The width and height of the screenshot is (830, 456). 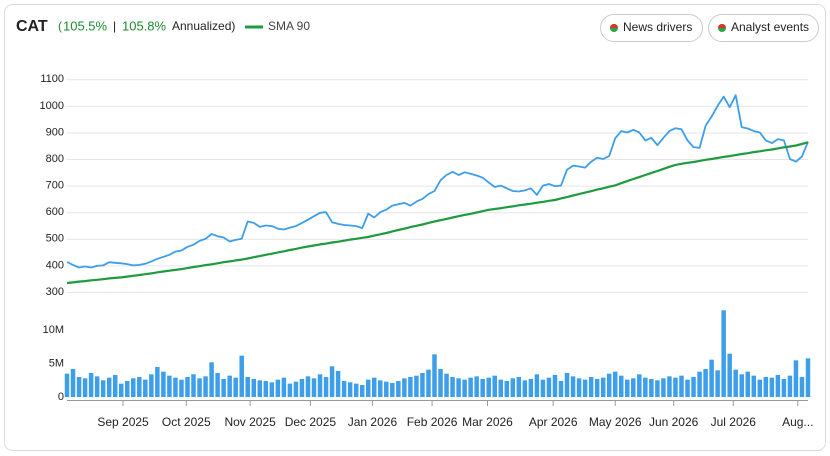 I want to click on annualized-label: Annualized), so click(x=203, y=26).